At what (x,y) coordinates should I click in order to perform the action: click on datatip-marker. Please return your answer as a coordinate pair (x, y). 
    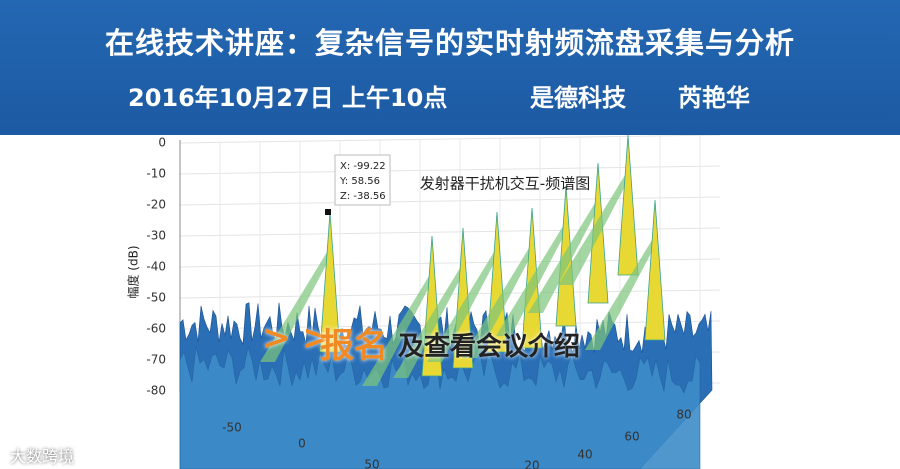
    Looking at the image, I should click on (328, 212).